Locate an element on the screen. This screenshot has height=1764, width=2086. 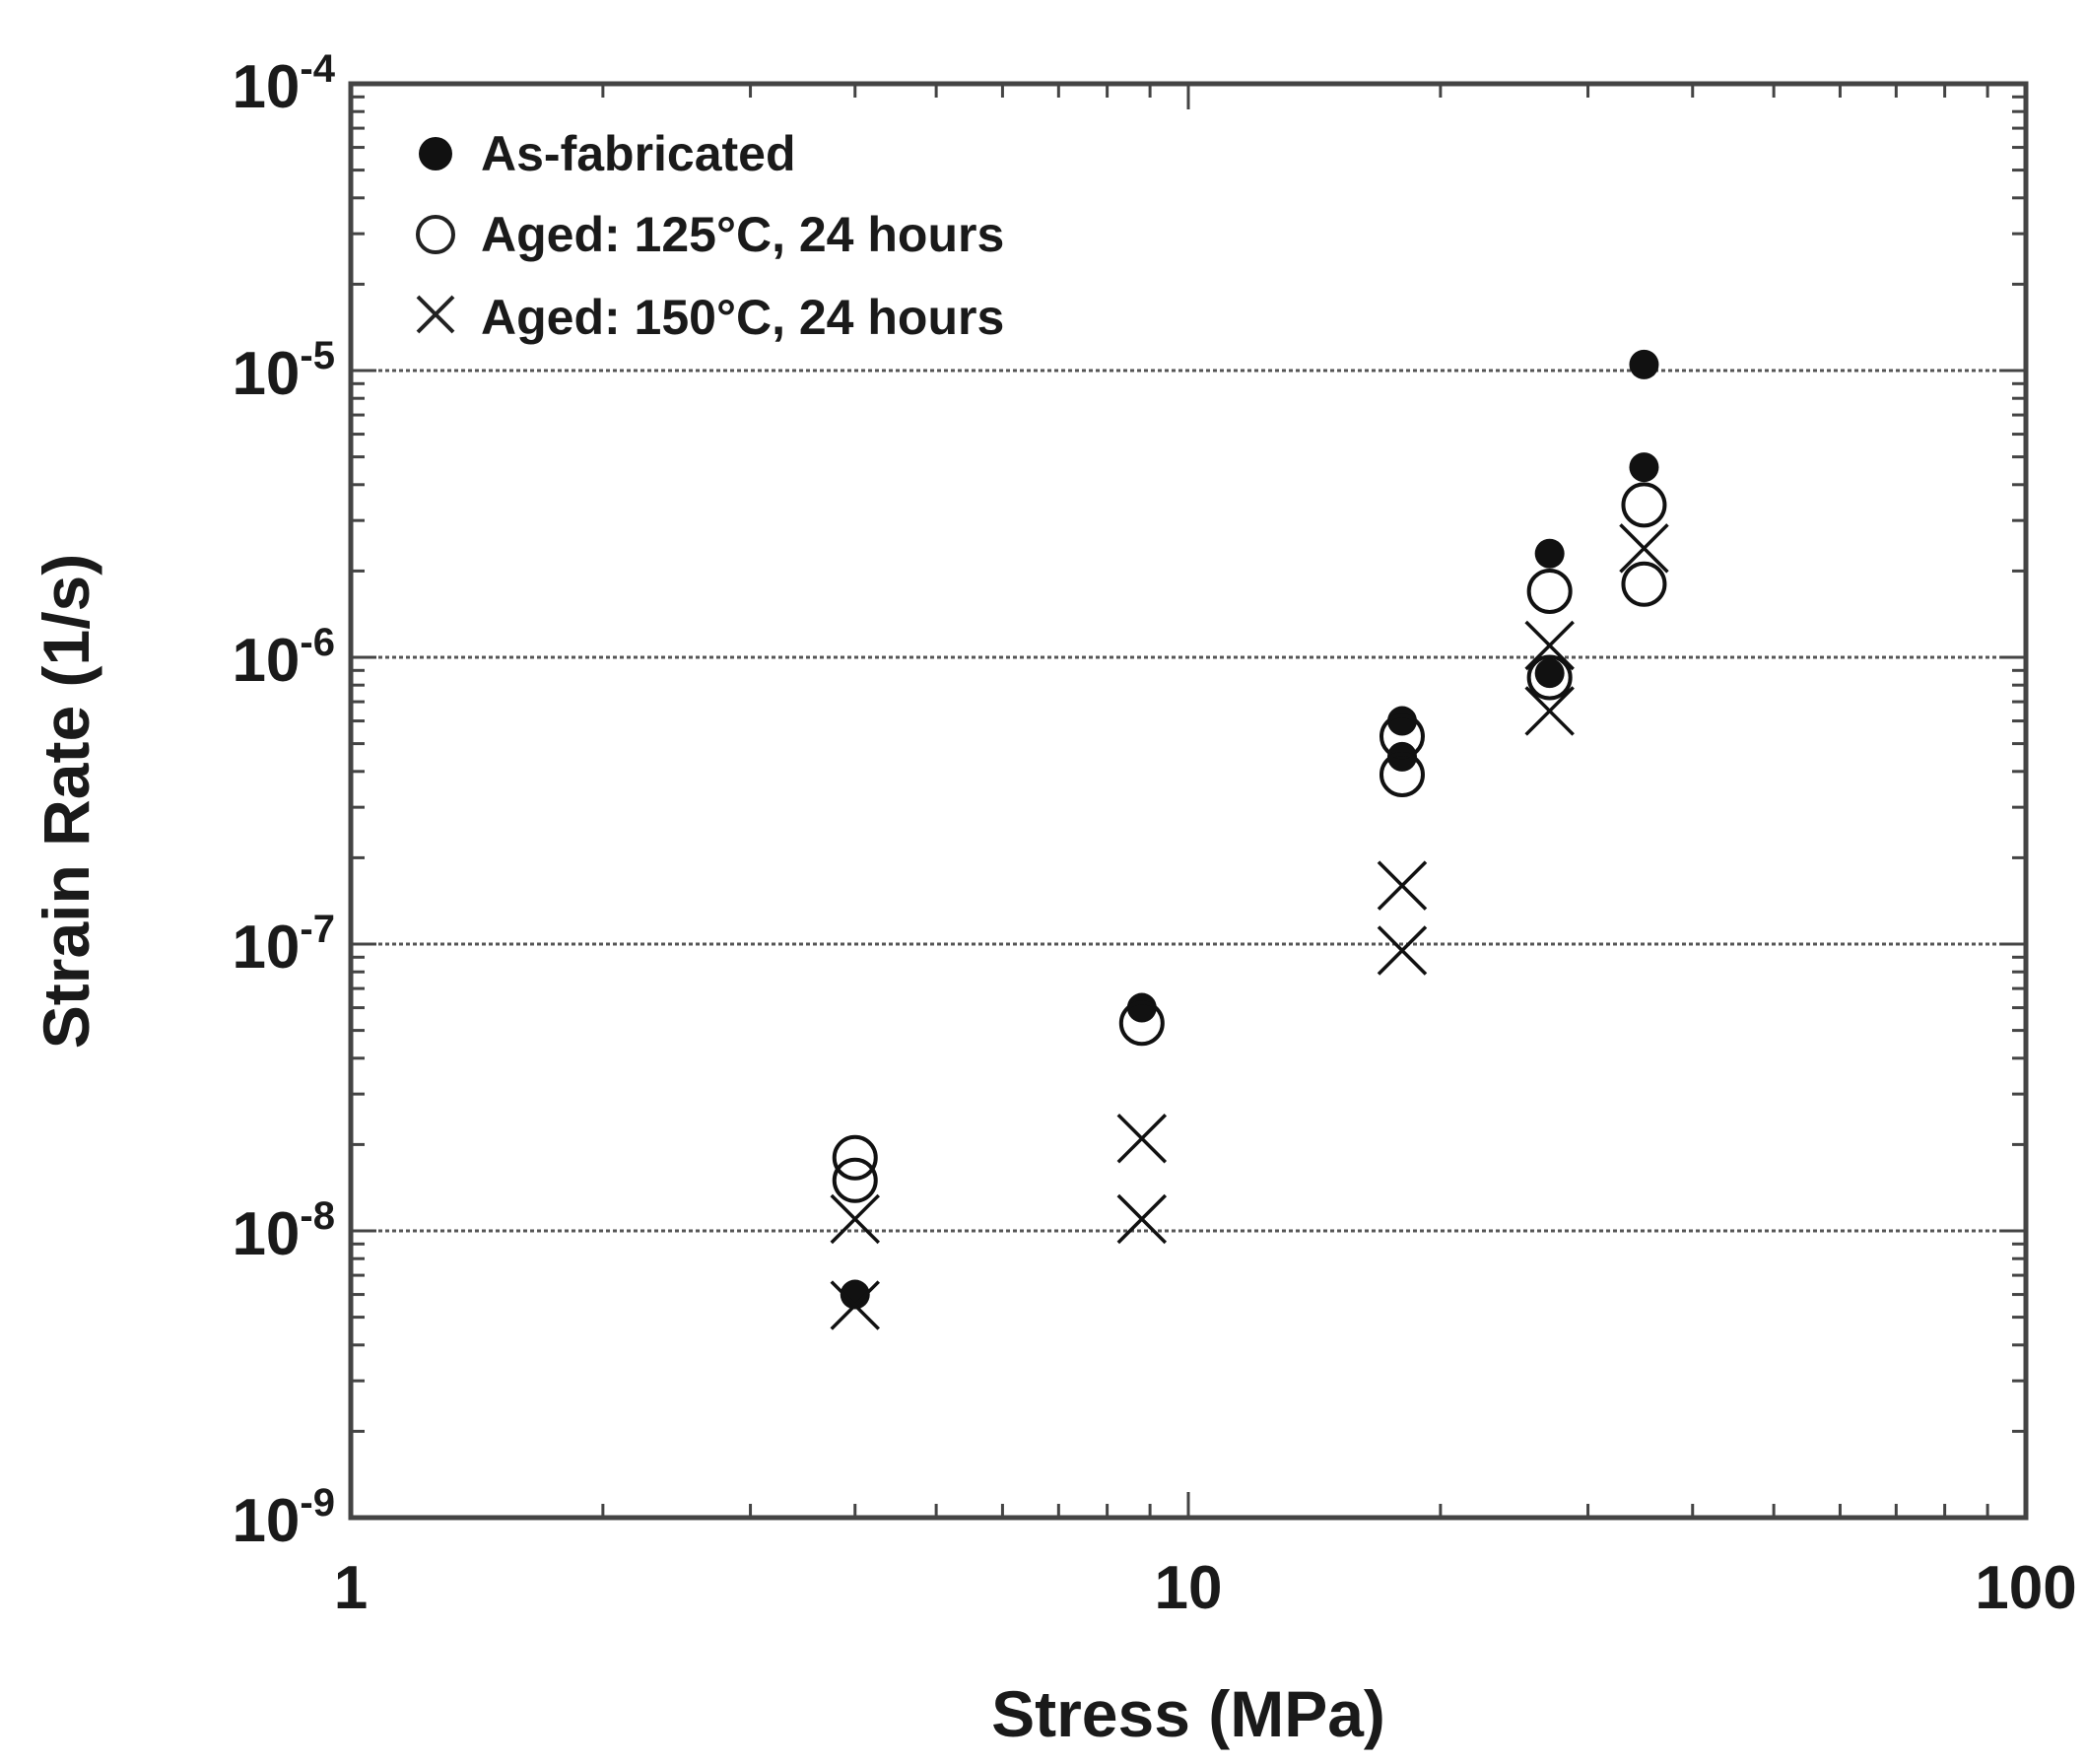
legend-label: Aged: 150°C, 24 hours is located at coordinates (742, 317).